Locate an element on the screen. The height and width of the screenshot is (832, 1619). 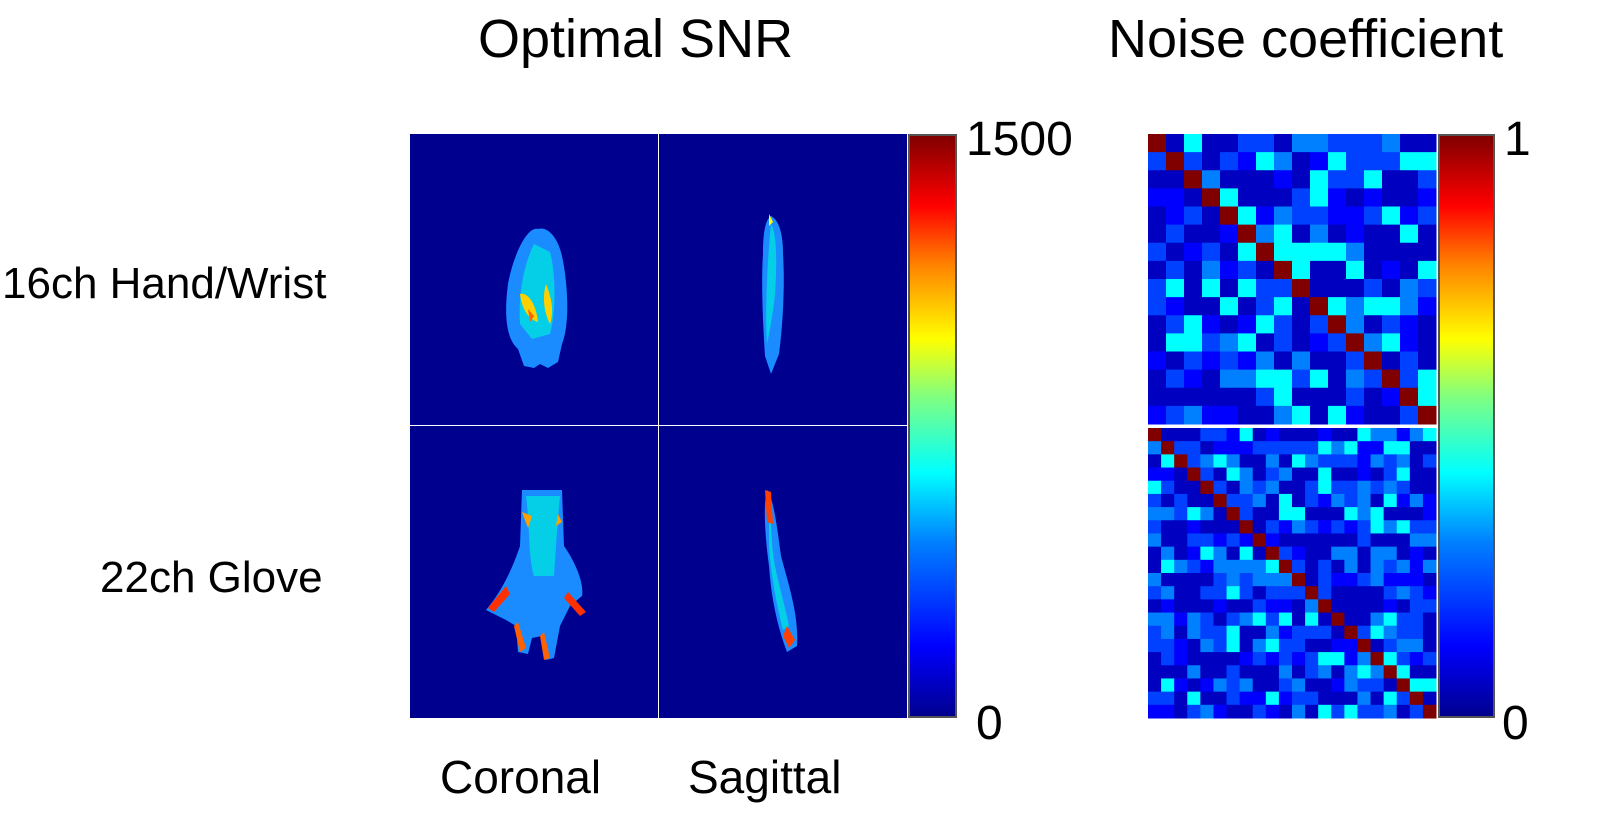
noise-matrix-16ch is located at coordinates (1292, 279).